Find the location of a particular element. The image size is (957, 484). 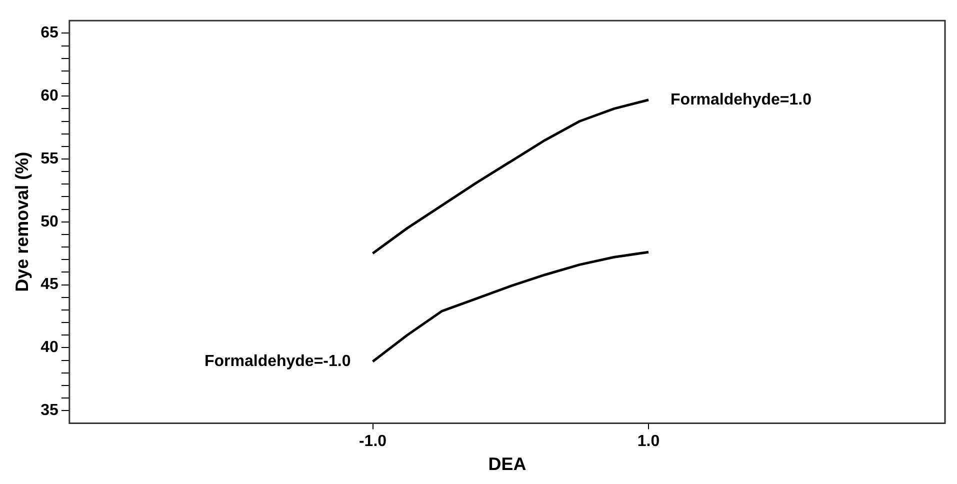

annotation: Formaldehyde=1.0 is located at coordinates (741, 99).